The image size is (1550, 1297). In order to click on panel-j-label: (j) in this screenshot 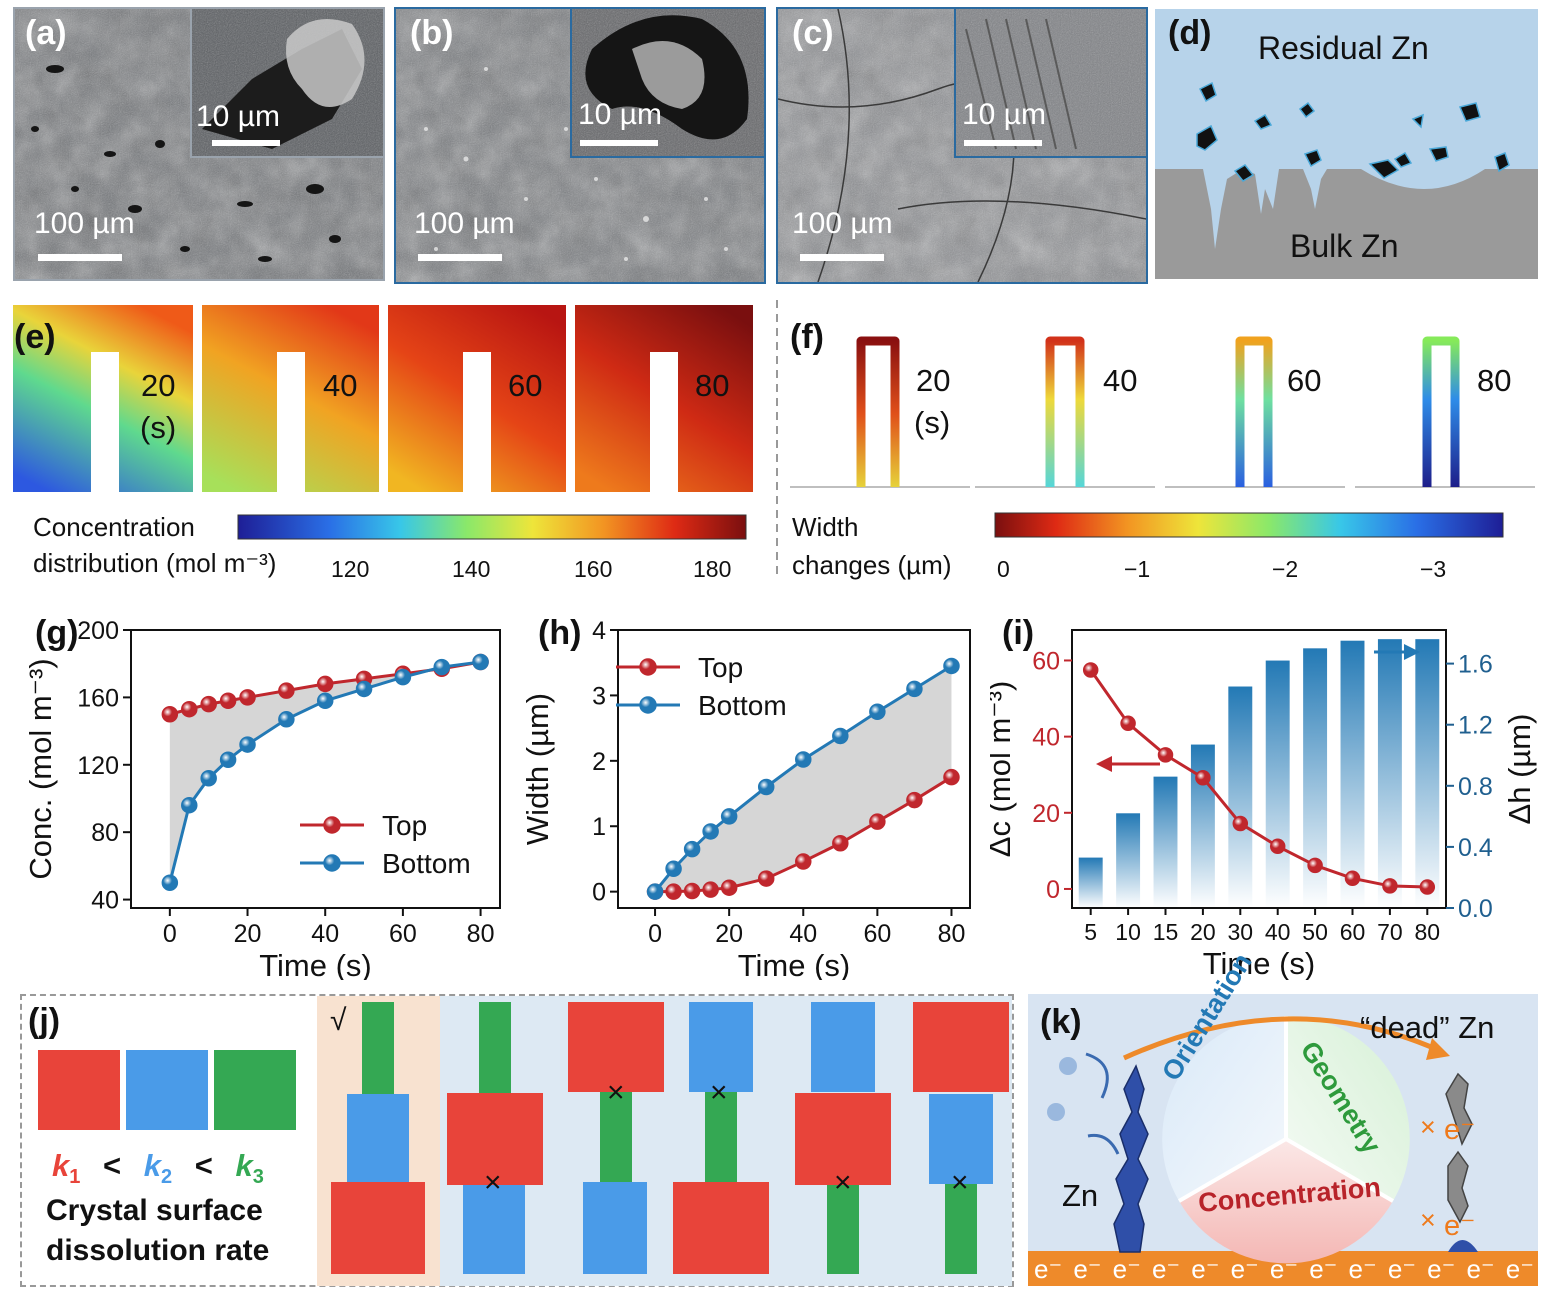, I will do `click(44, 1021)`.